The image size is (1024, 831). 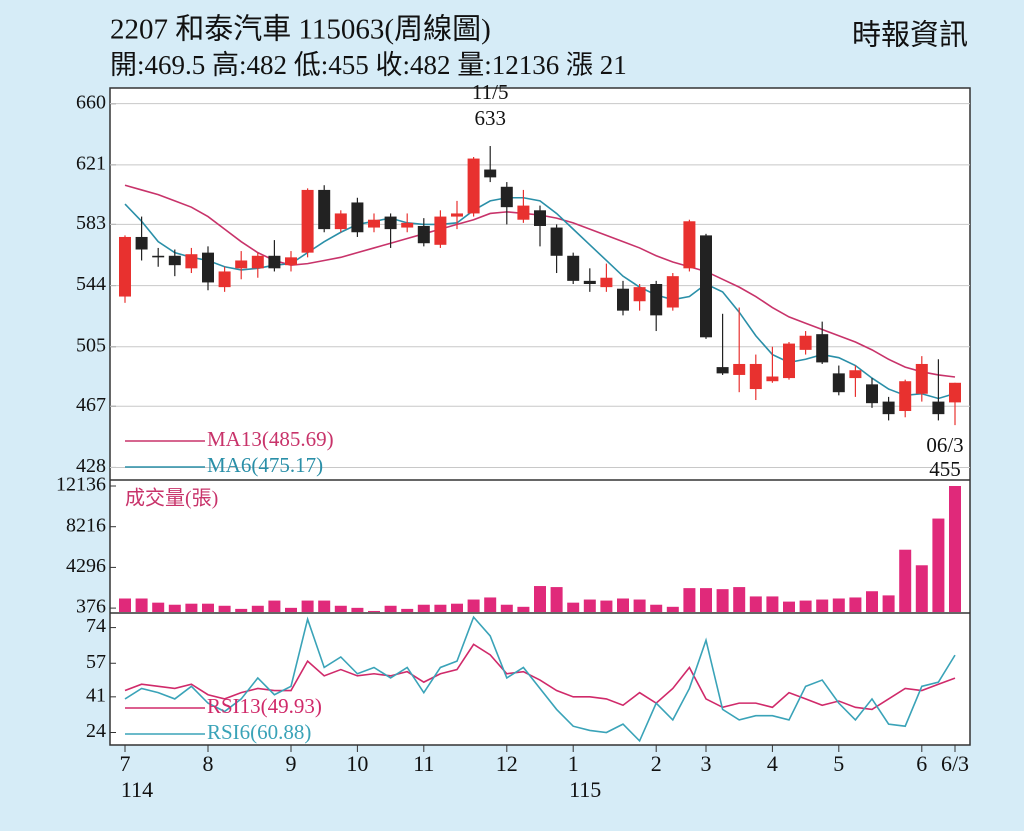 What do you see at coordinates (944, 445) in the screenshot?
I see `annotation-date: 06/3` at bounding box center [944, 445].